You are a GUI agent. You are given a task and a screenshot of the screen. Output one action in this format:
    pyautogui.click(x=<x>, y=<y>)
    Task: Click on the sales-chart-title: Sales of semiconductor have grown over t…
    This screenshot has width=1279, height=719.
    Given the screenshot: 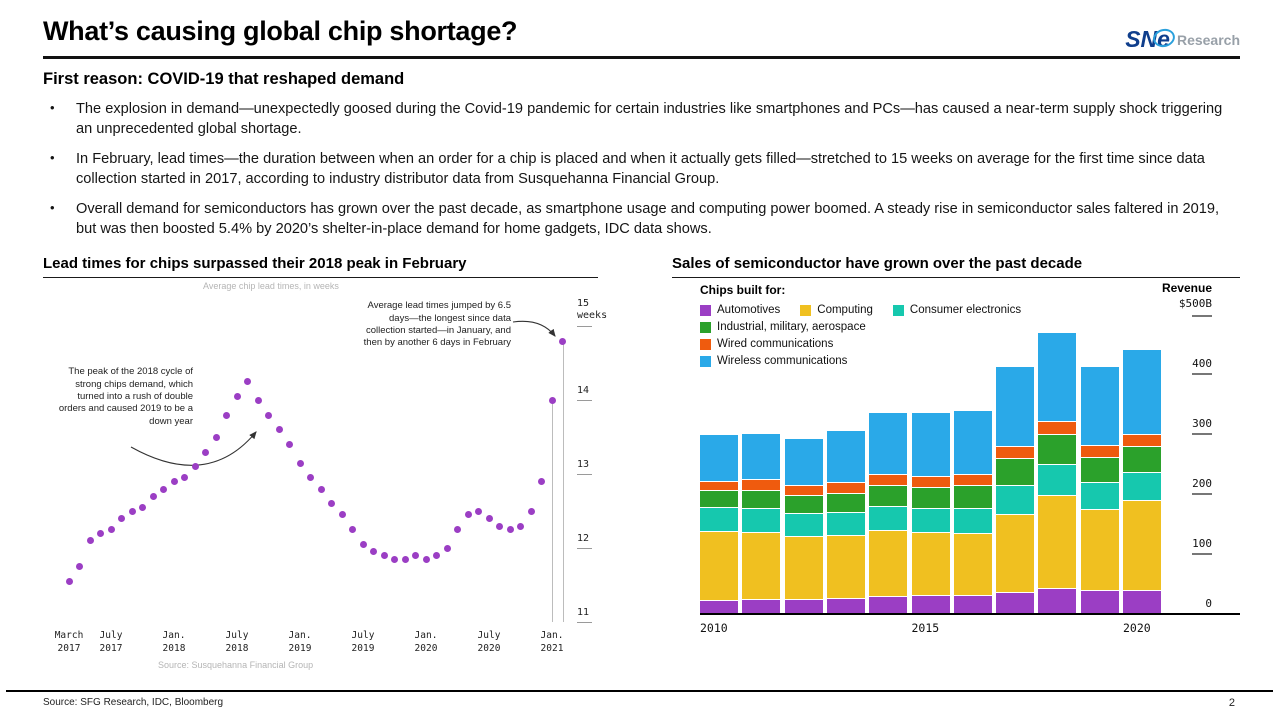 What is the action you would take?
    pyautogui.click(x=956, y=267)
    